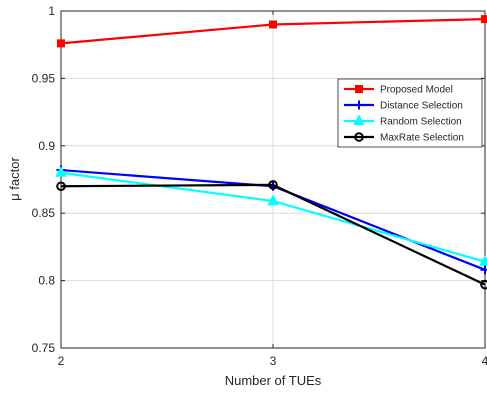  I want to click on x-axis-label: Number of TUEs, so click(273, 380).